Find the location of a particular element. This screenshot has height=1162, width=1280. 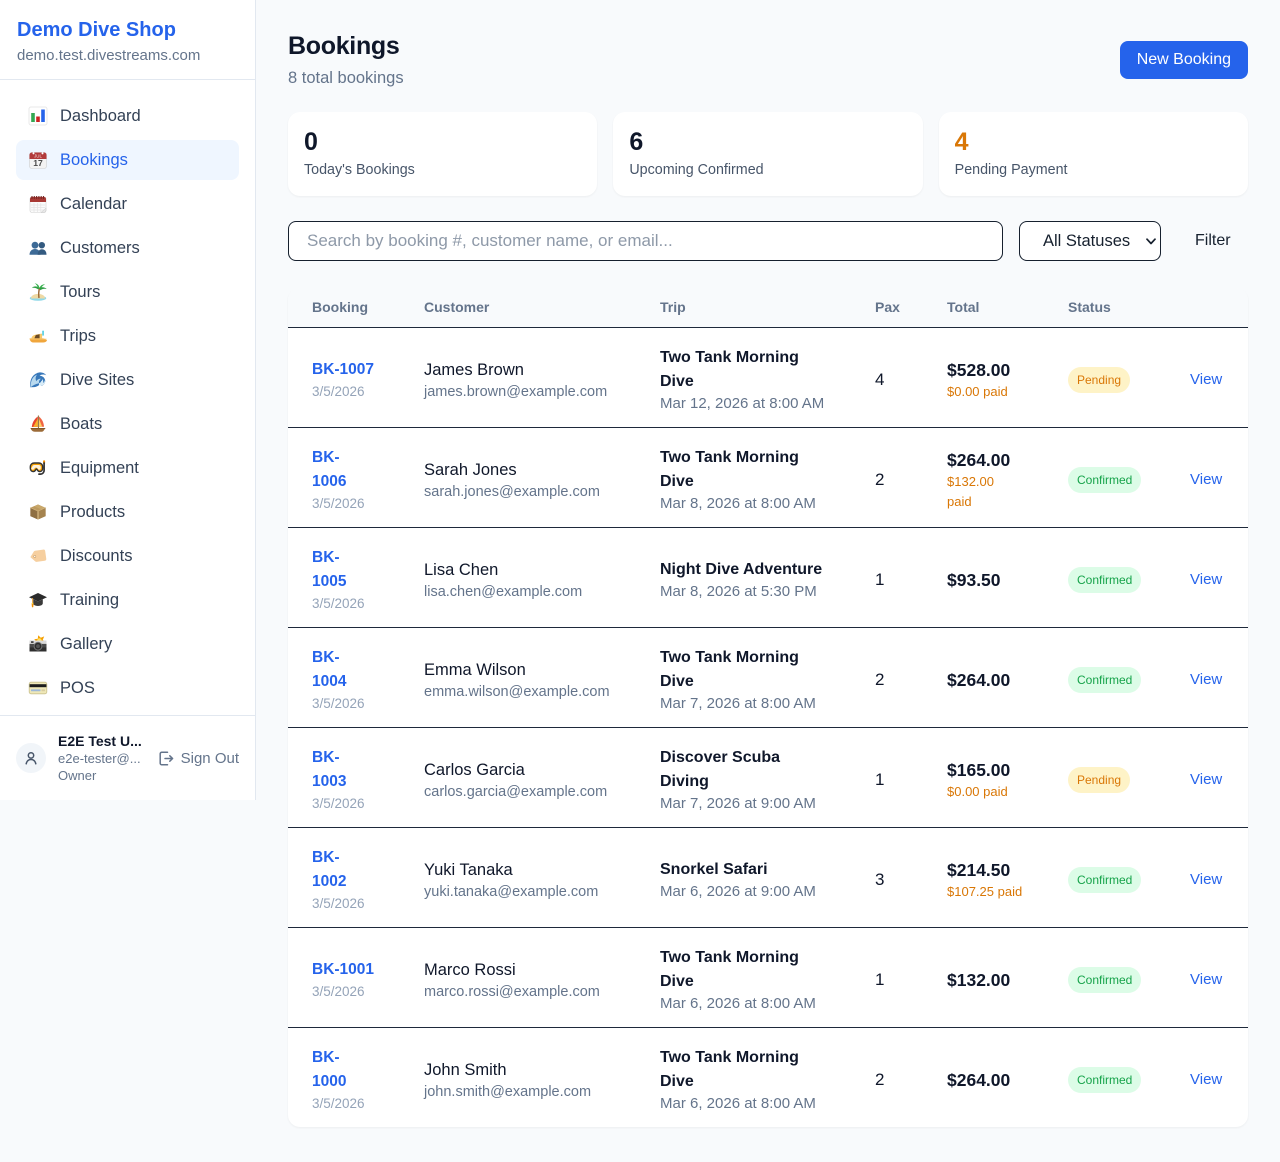

svg-text: JUL is located at coordinates (38, 156).